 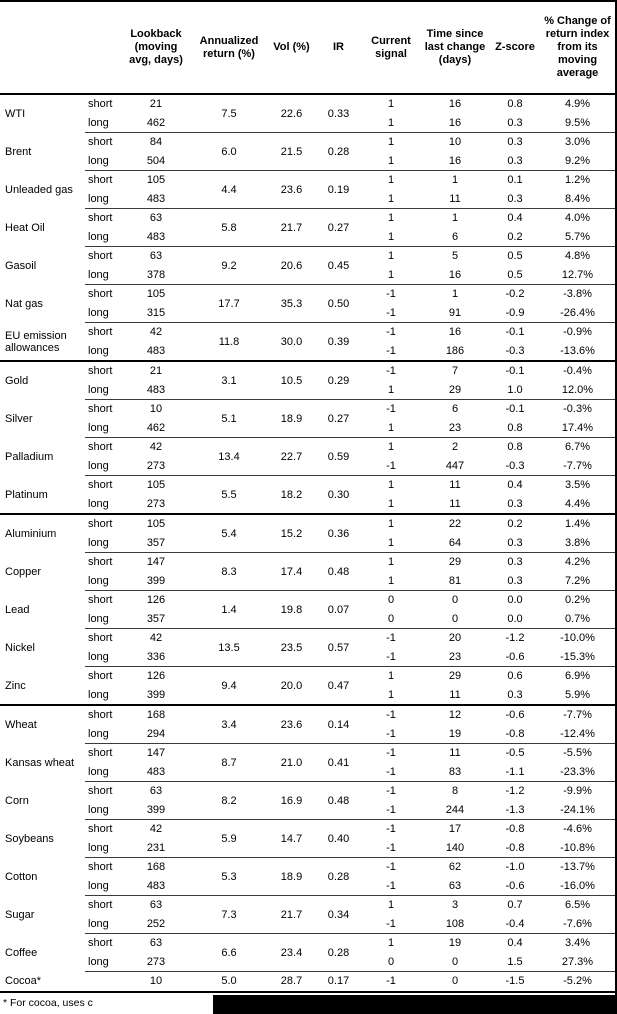 I want to click on column-header-annualized-return: Annualized return (%), so click(x=229, y=47).